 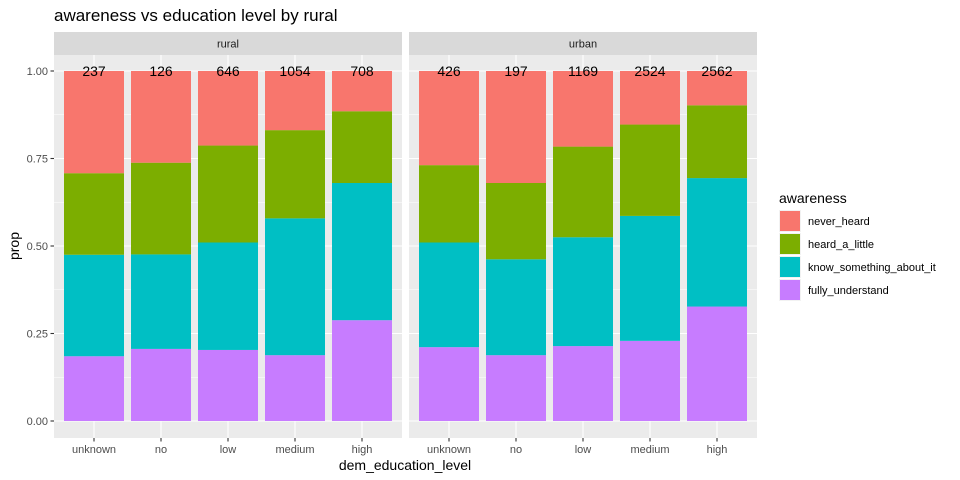 I want to click on y-tick-label: 0.75, so click(x=37, y=160).